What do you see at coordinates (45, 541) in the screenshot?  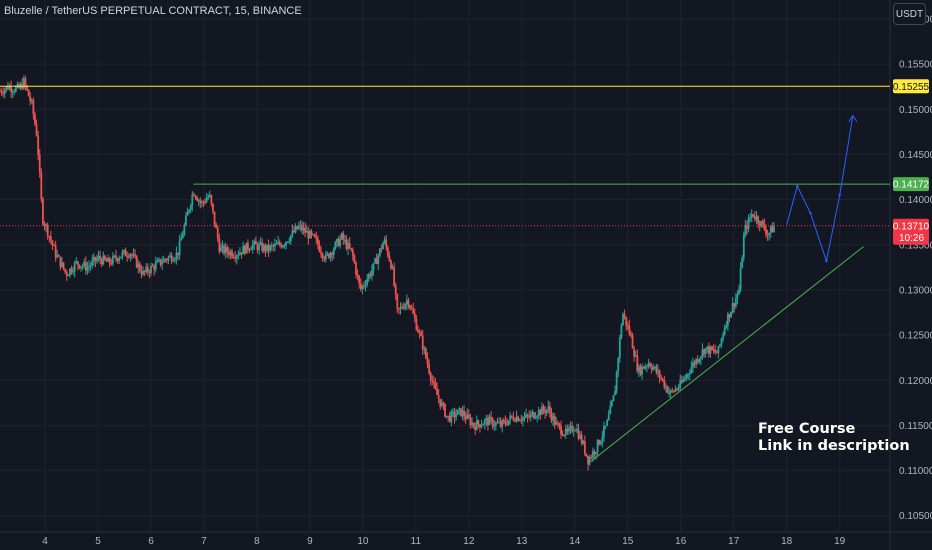 I see `x-tick-label: 4` at bounding box center [45, 541].